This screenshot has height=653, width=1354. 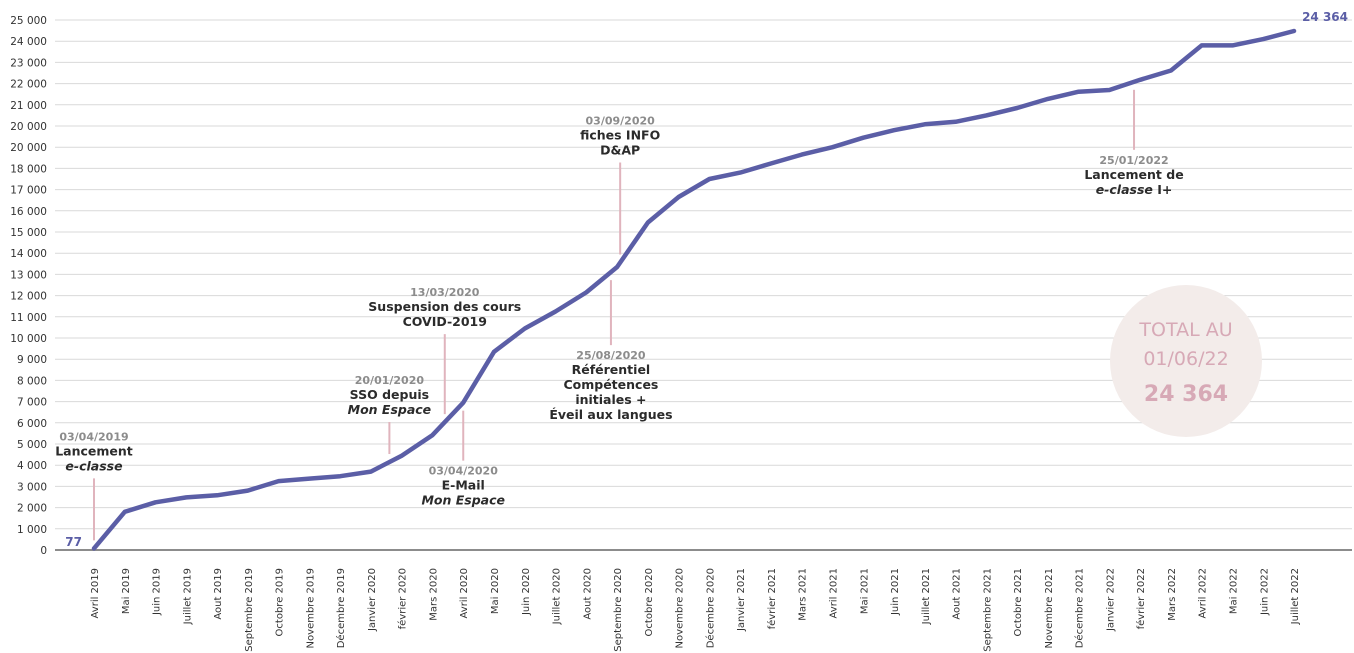 I want to click on x-tick-label: Mars 2022, so click(x=1172, y=594).